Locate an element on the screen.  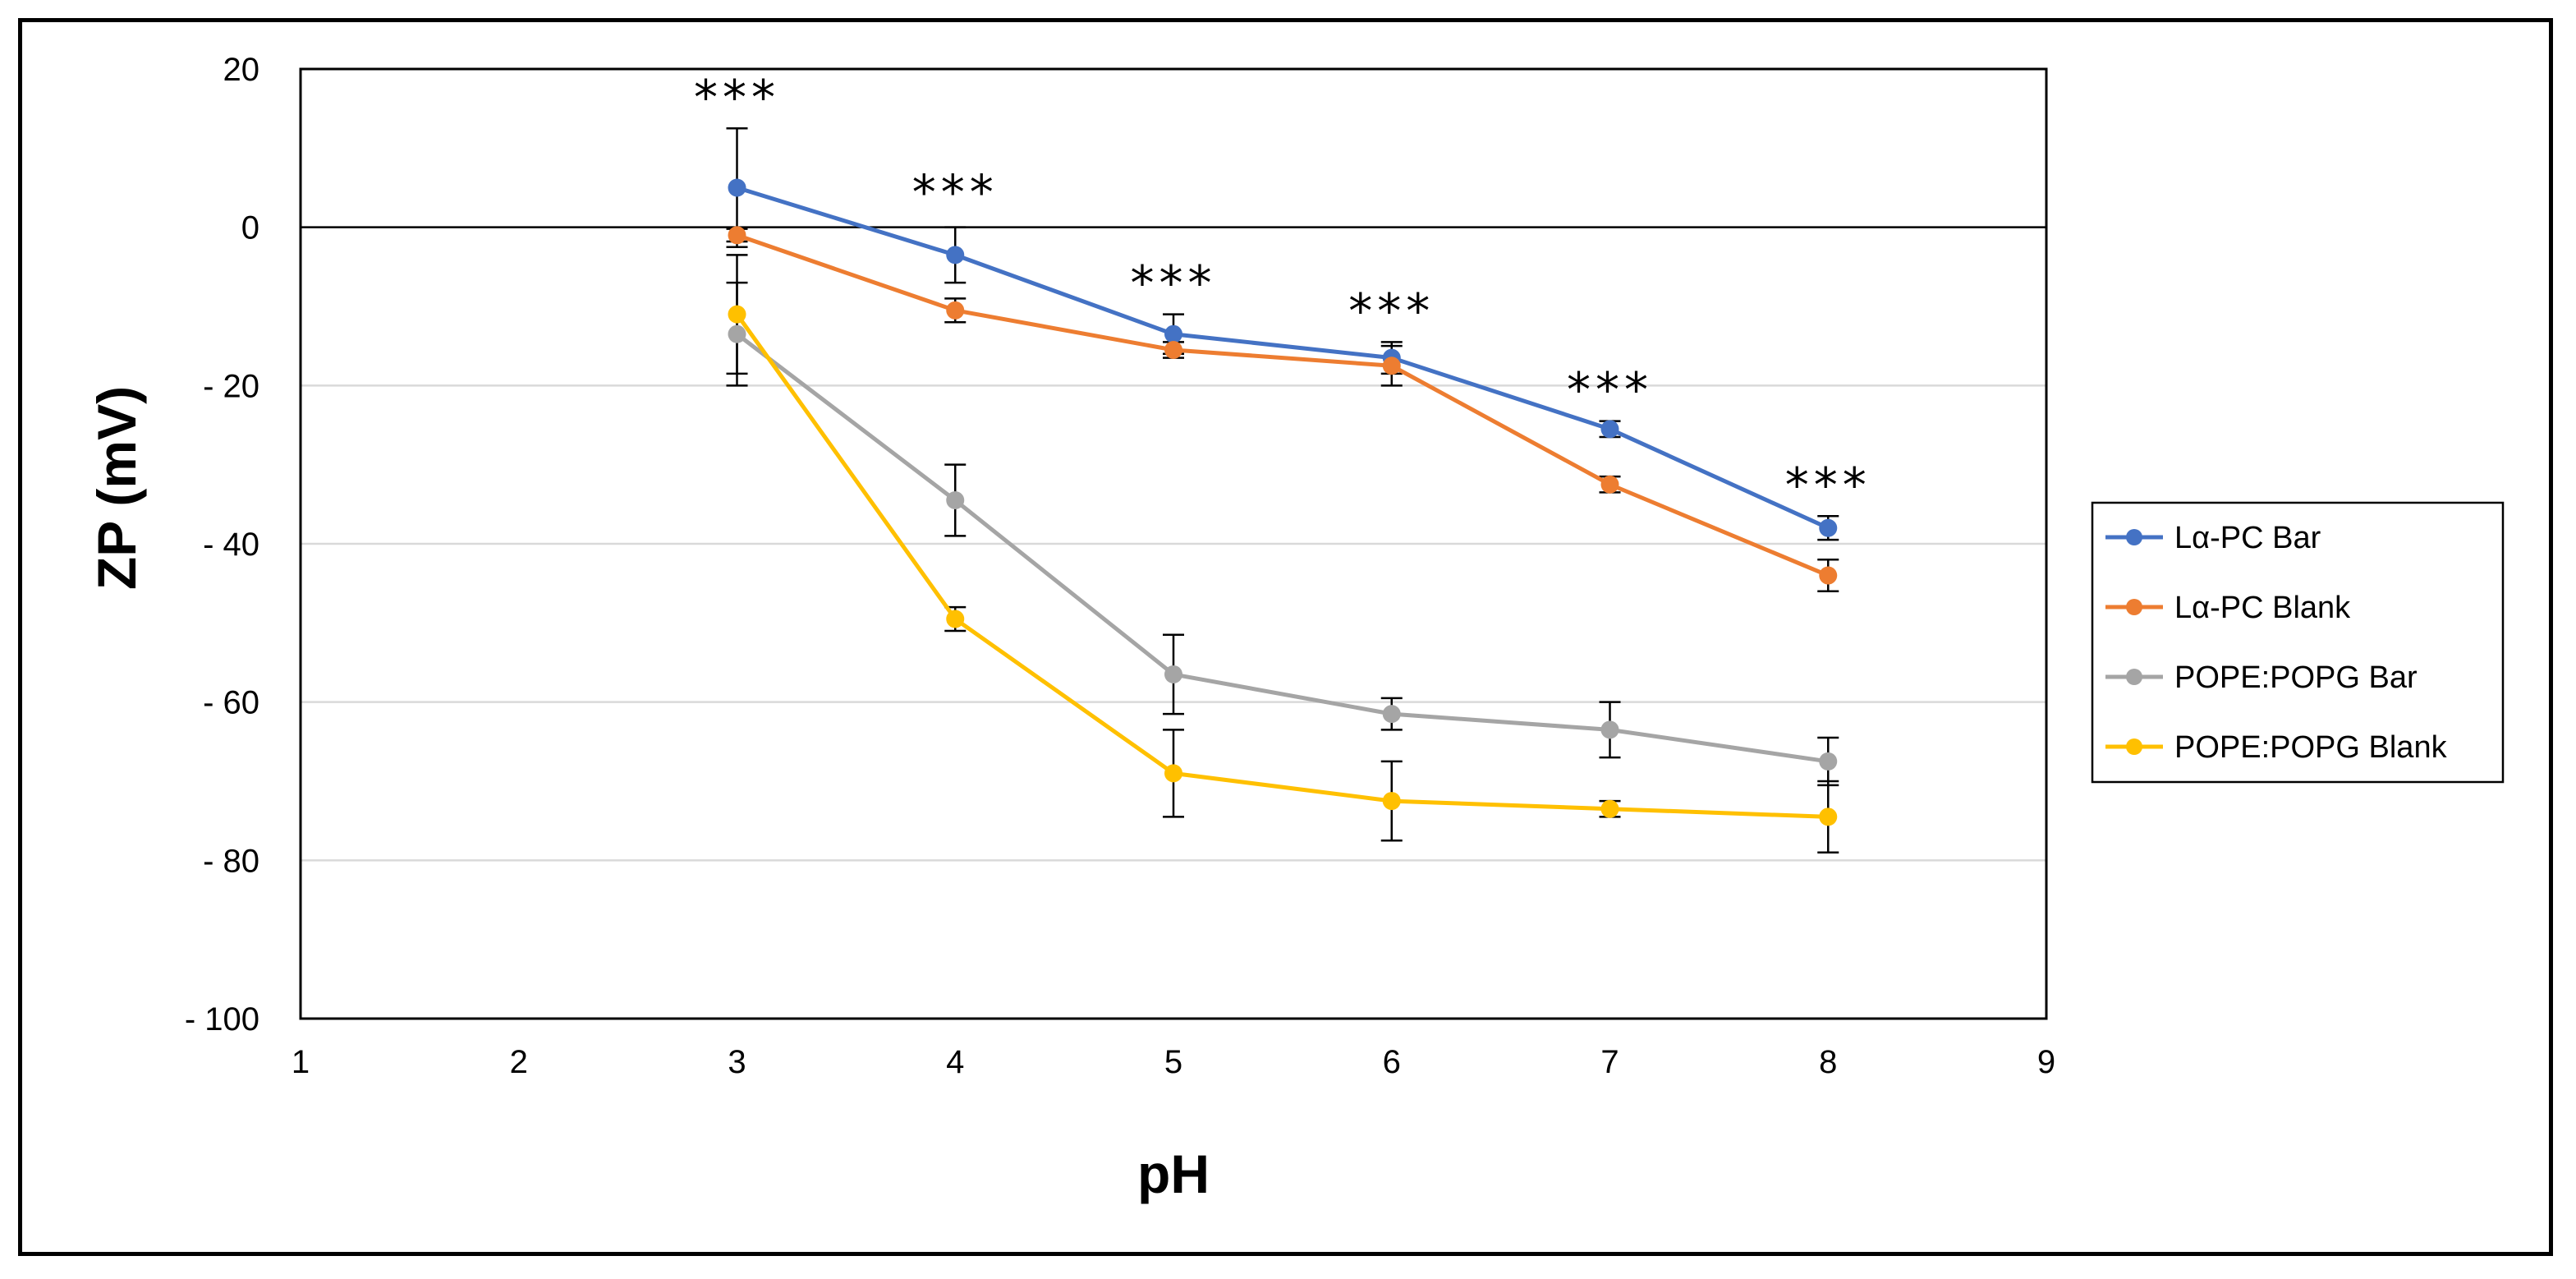
legend-entry-pope-popg-blank: POPE:POPG Blank is located at coordinates (2276, 747).